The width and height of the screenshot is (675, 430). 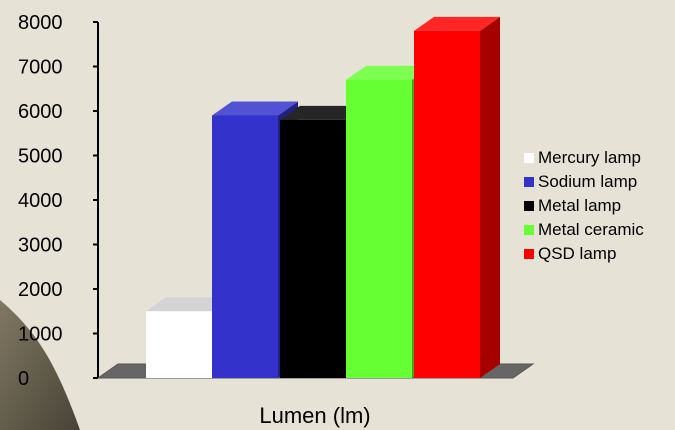 I want to click on y-axis-tick-label: 1000, so click(x=40, y=335).